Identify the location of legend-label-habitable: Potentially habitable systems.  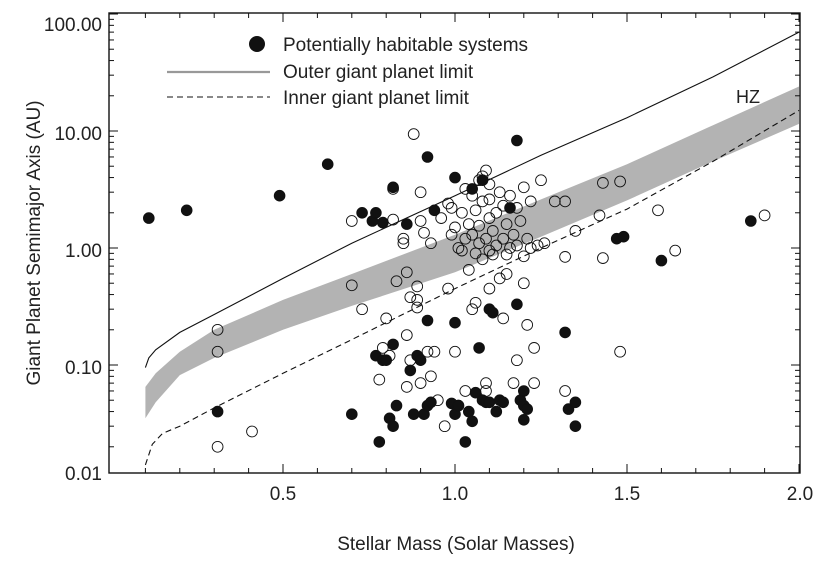
(405, 45).